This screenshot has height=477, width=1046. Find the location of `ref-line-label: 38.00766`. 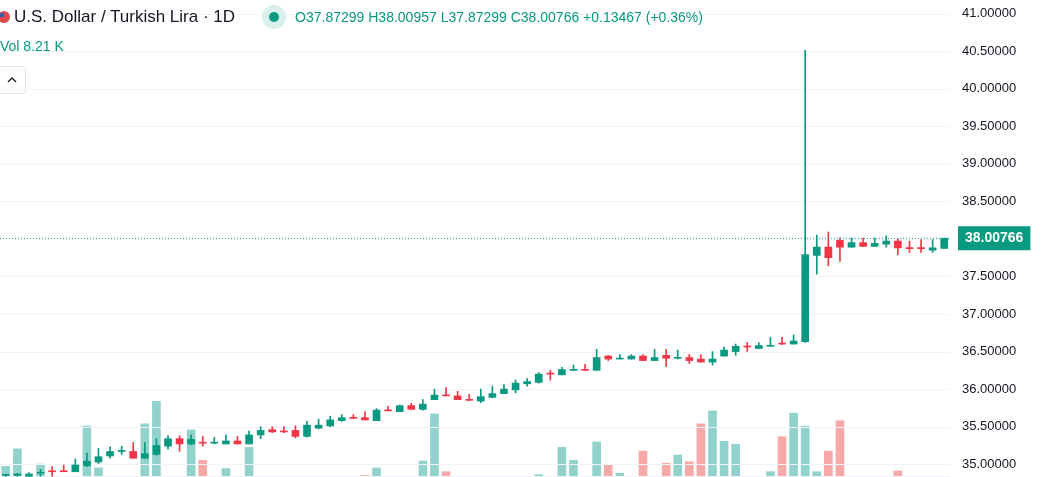

ref-line-label: 38.00766 is located at coordinates (994, 237).